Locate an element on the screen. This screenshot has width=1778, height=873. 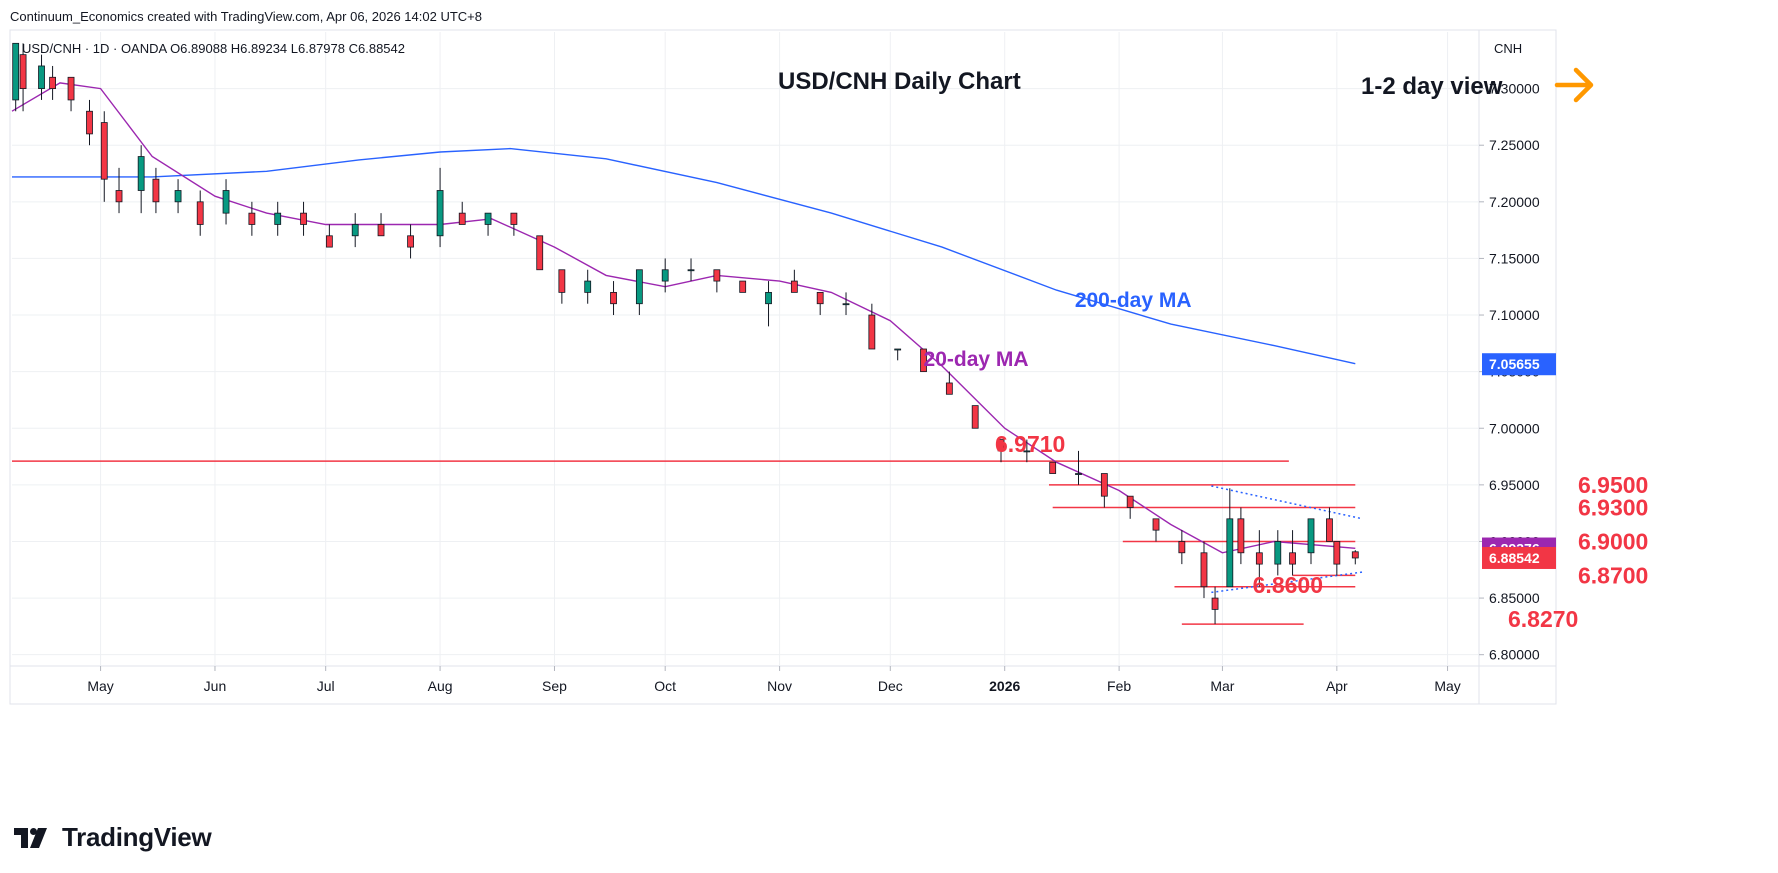
tradingview-logo-icon is located at coordinates (30, 837).